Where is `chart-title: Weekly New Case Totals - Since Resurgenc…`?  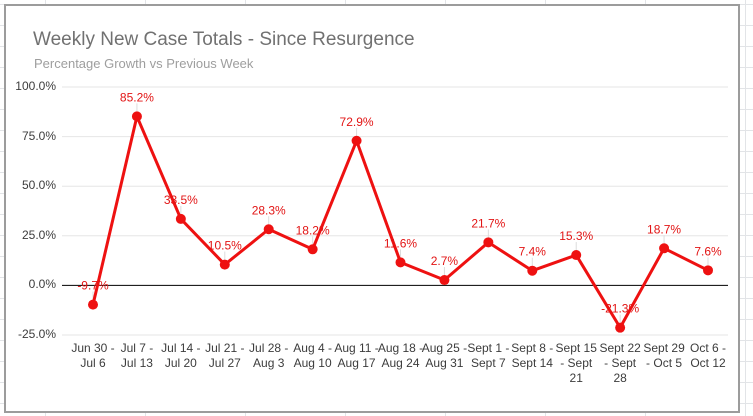
chart-title: Weekly New Case Totals - Since Resurgenc… is located at coordinates (224, 39).